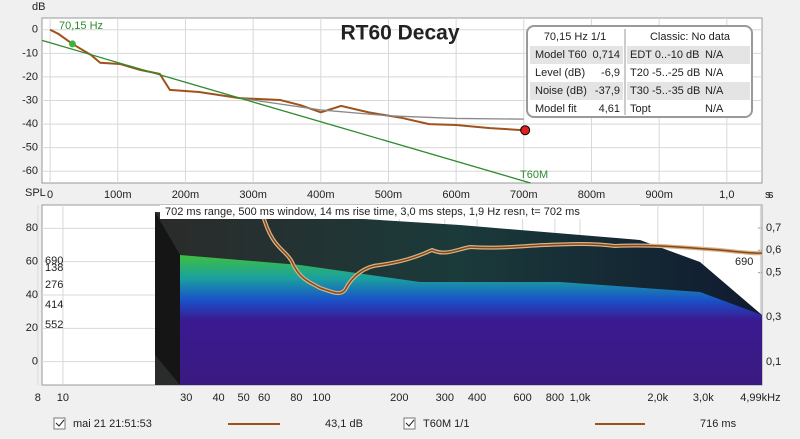 This screenshot has width=800, height=439. Describe the element at coordinates (38, 7) in the screenshot. I see `y-axis-label: dB` at that location.